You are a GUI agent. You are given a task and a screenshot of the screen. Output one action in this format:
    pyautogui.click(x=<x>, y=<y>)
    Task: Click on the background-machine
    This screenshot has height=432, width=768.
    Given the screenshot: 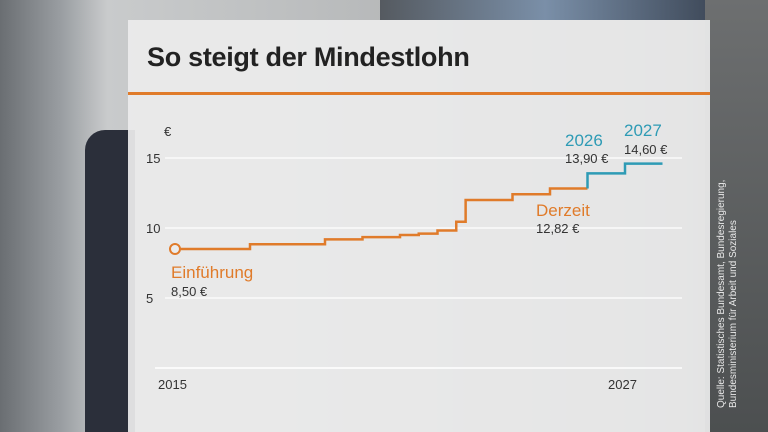 What is the action you would take?
    pyautogui.click(x=736, y=216)
    